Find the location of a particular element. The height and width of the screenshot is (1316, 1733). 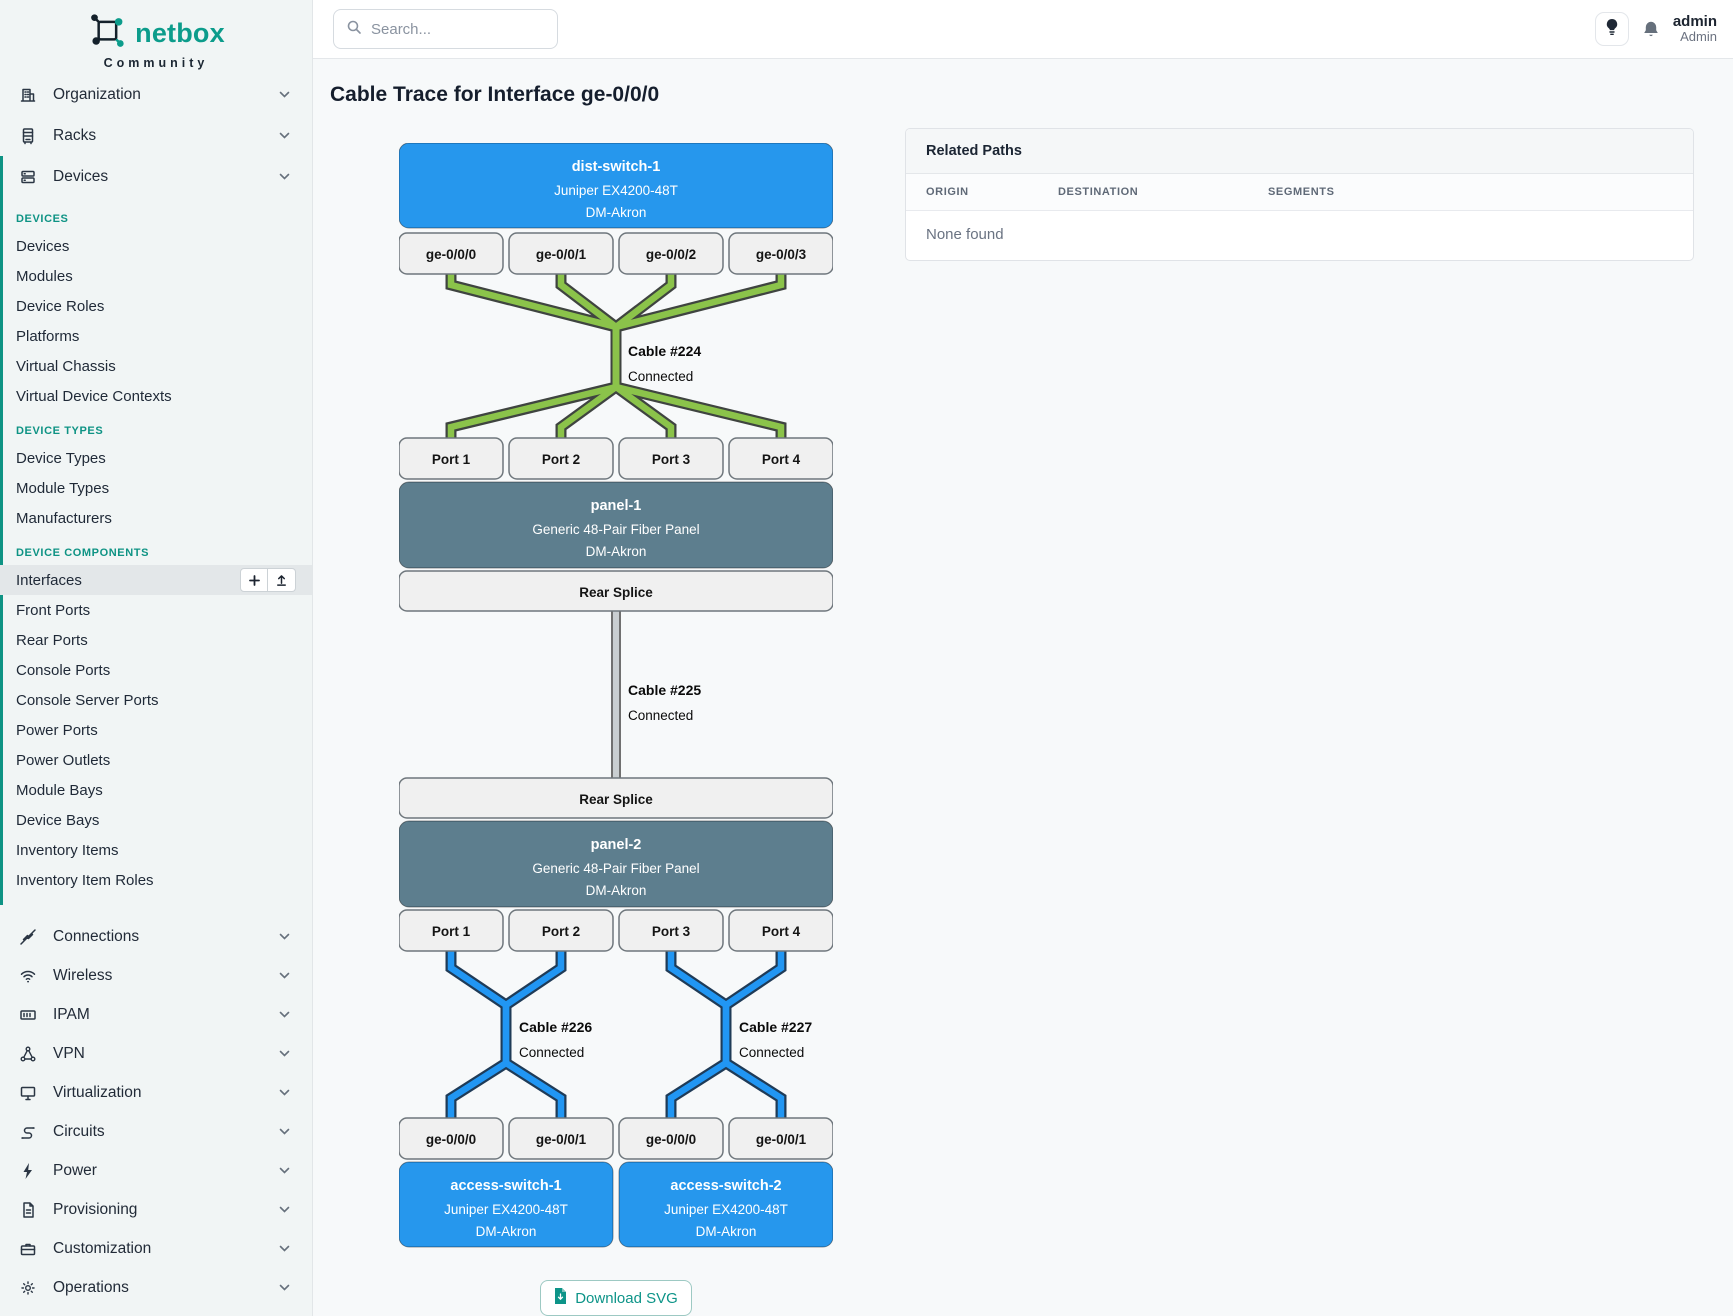

sidebar-item-virtualization: Virtualization is located at coordinates (156, 1092).